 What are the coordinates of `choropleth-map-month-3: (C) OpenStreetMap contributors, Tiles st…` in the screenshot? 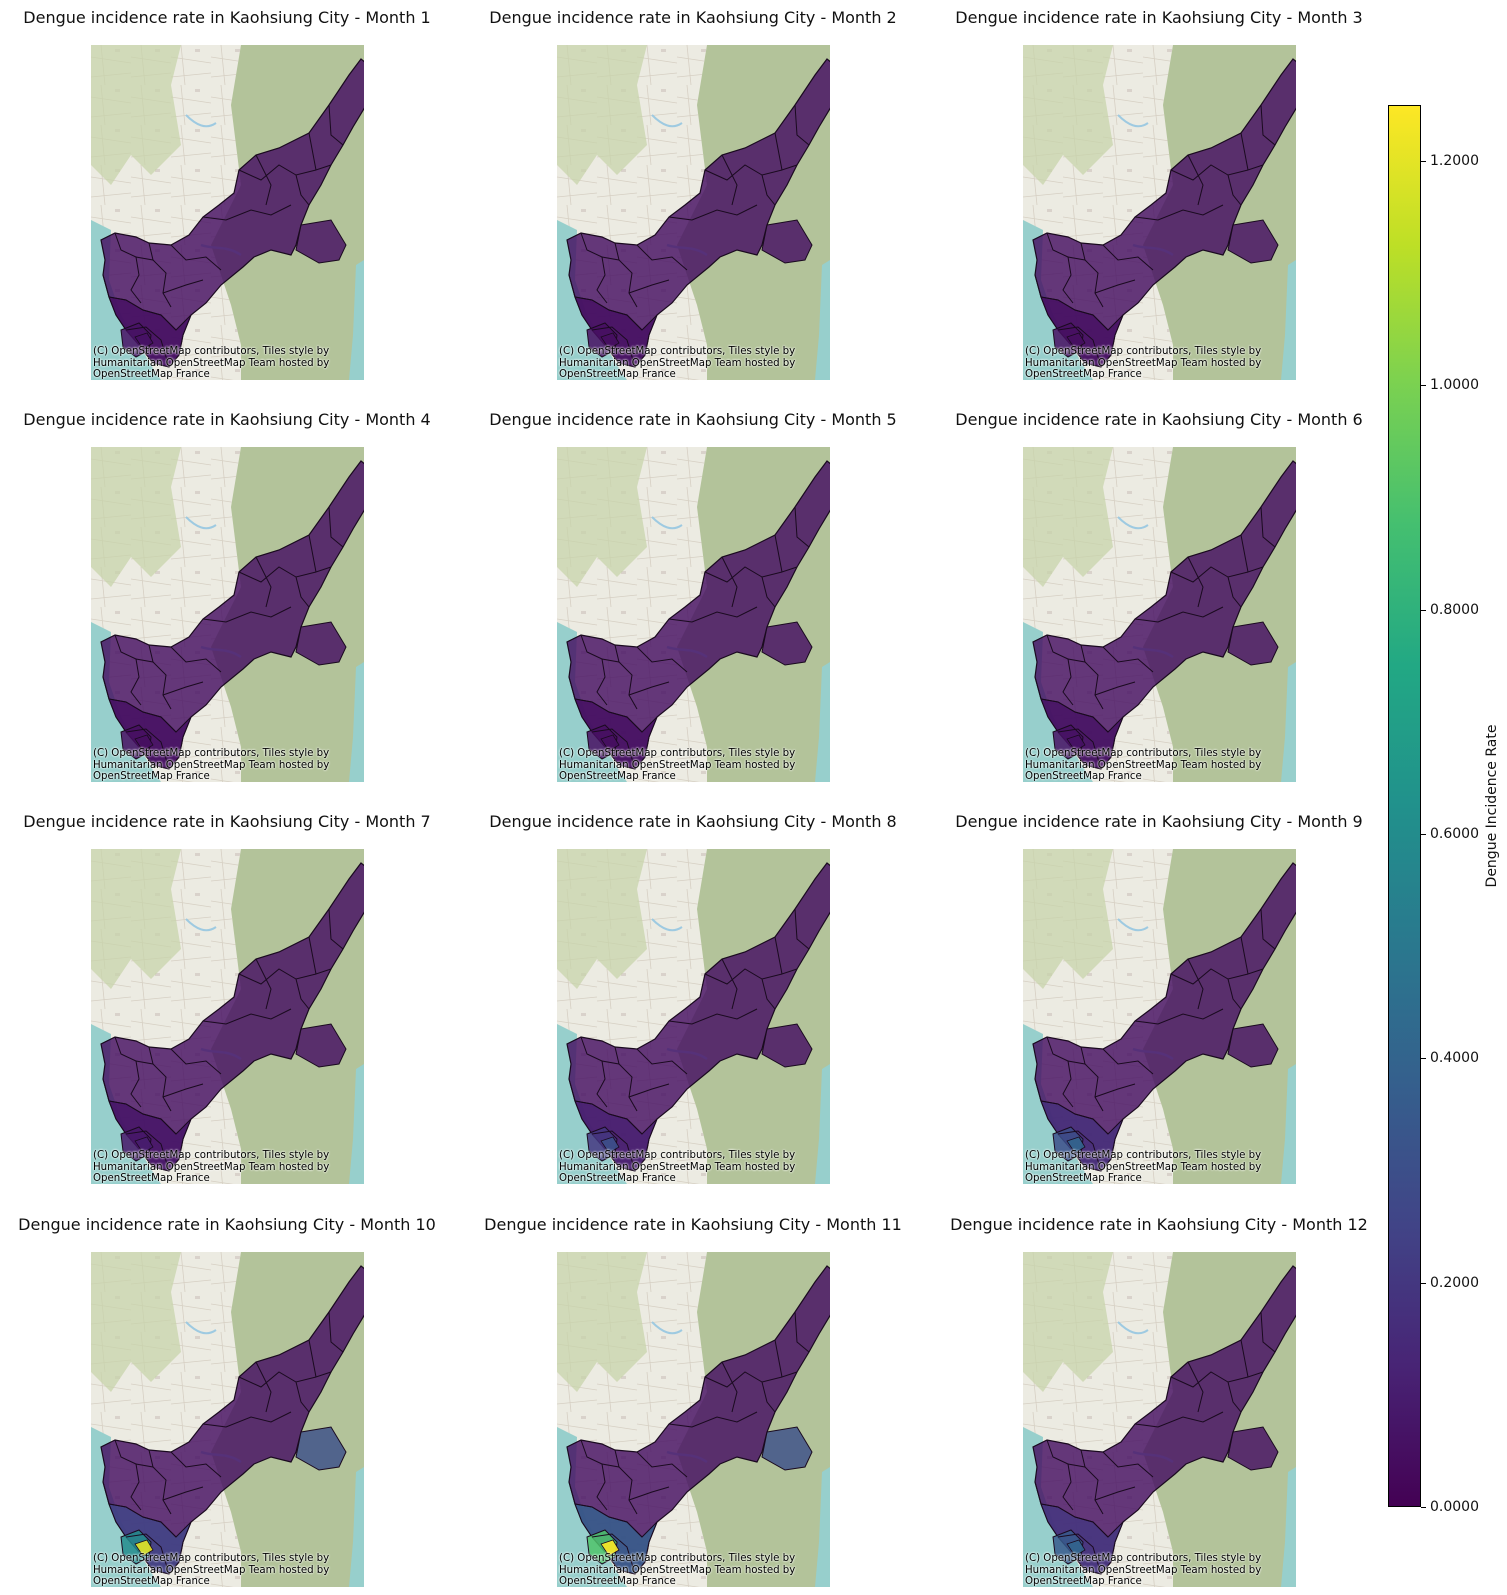 It's located at (1159, 212).